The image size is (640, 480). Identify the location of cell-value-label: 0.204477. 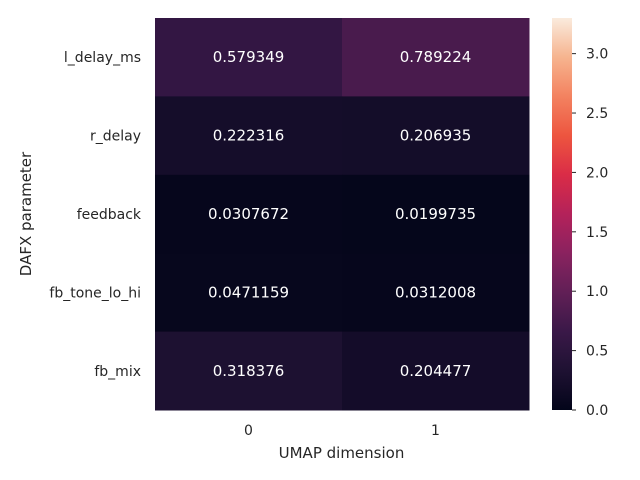
(436, 371).